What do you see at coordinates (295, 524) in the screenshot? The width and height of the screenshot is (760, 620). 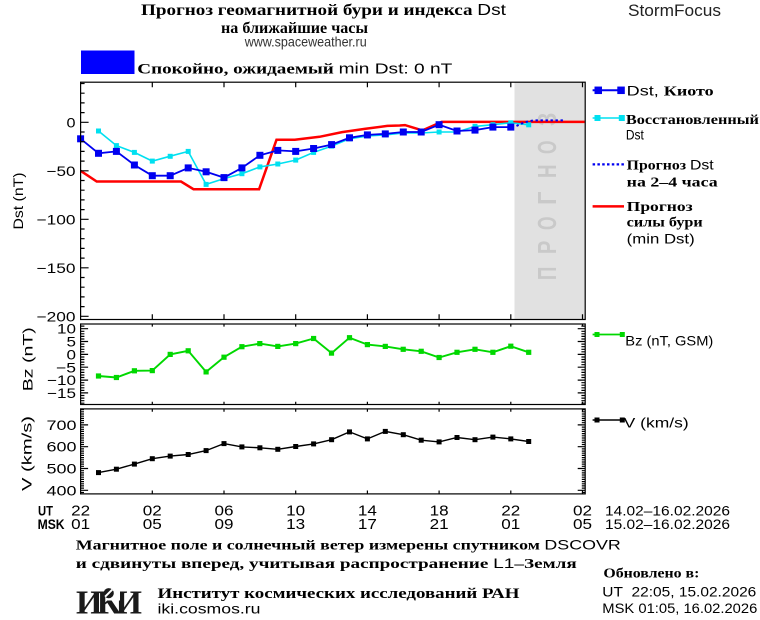 I see `svg-text: 13` at bounding box center [295, 524].